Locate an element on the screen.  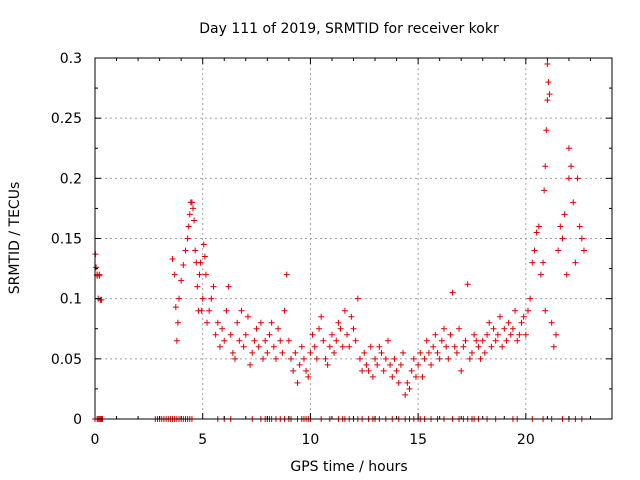
x-tick-label: 0 is located at coordinates (95, 440).